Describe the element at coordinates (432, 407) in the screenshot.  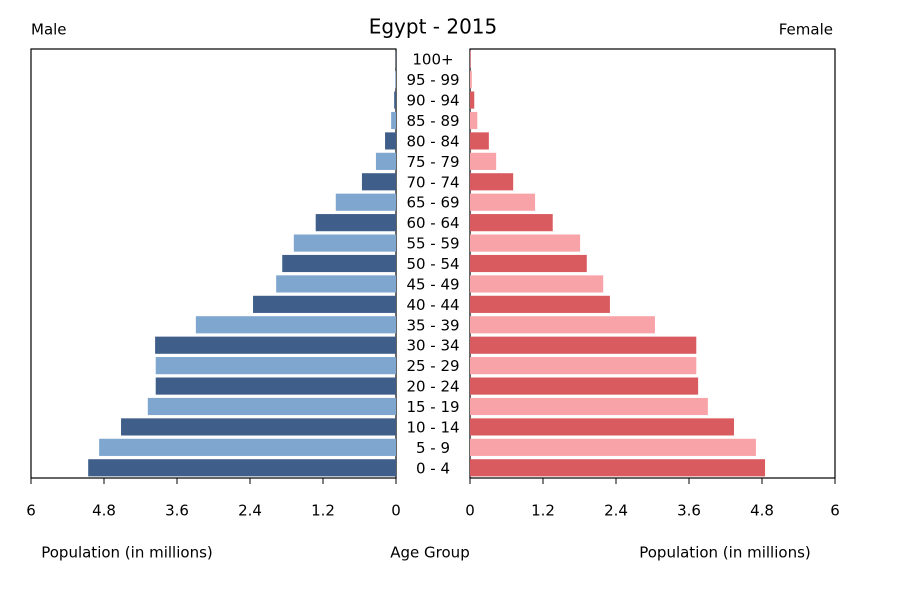
I see `age-group-label: 15 - 19` at that location.